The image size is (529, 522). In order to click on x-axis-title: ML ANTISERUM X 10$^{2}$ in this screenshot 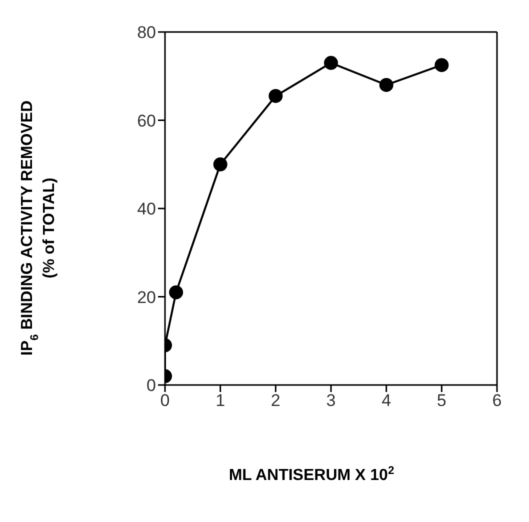, I will do `click(311, 474)`.